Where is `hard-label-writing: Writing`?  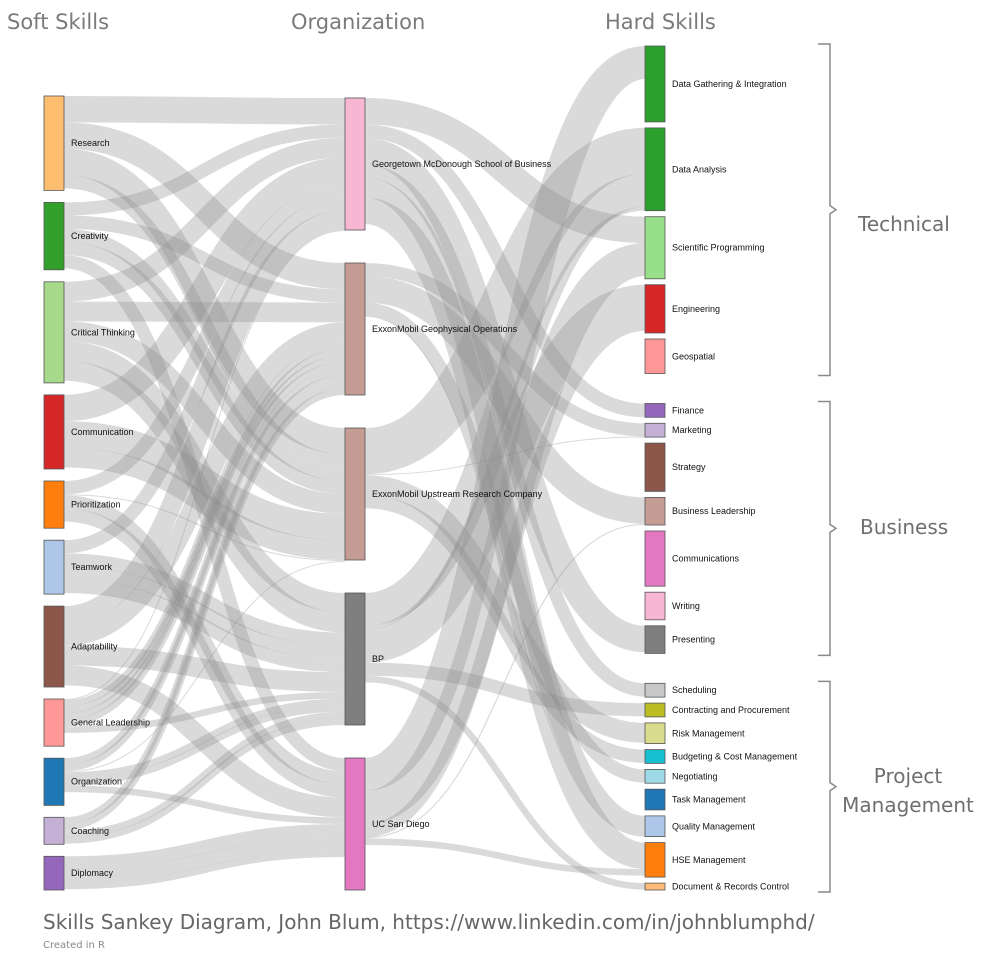
hard-label-writing: Writing is located at coordinates (686, 606).